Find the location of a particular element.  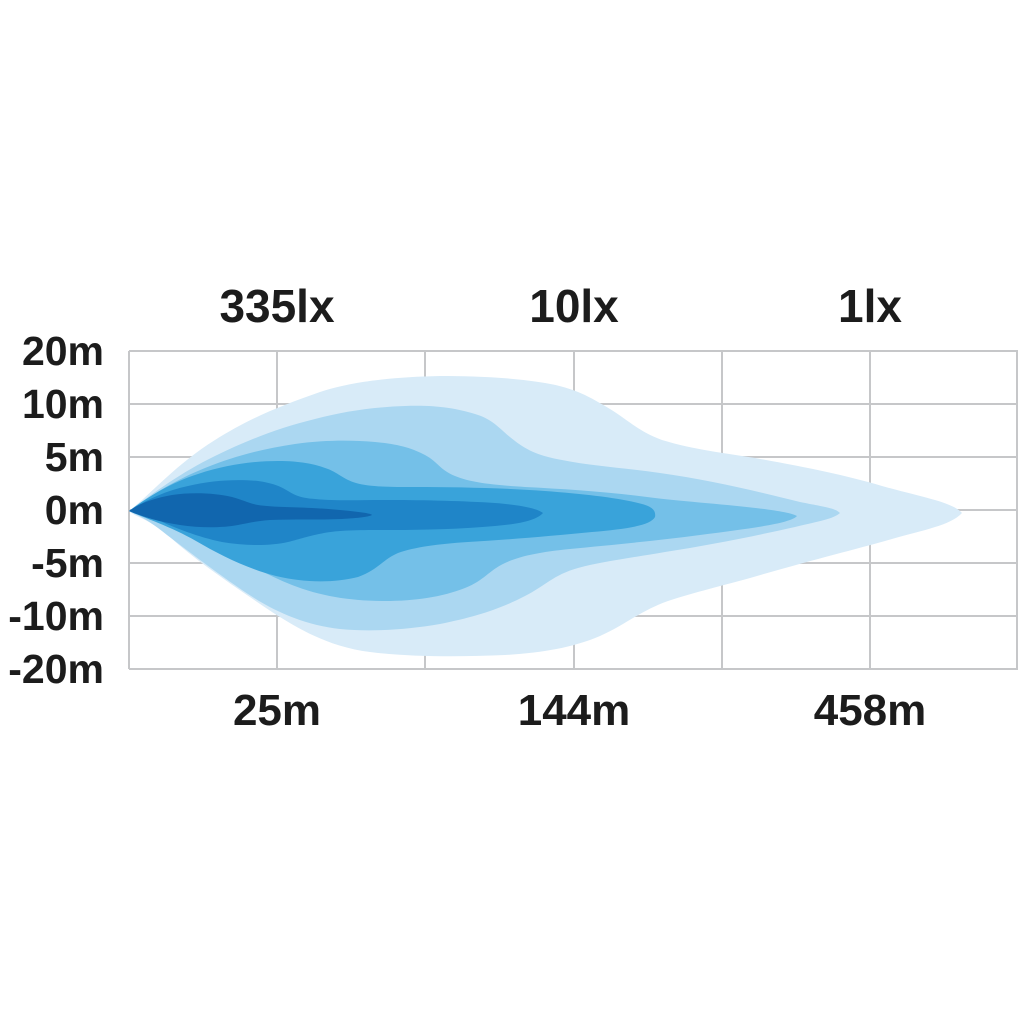

bottom-axis-label-458m: 458m is located at coordinates (870, 710).